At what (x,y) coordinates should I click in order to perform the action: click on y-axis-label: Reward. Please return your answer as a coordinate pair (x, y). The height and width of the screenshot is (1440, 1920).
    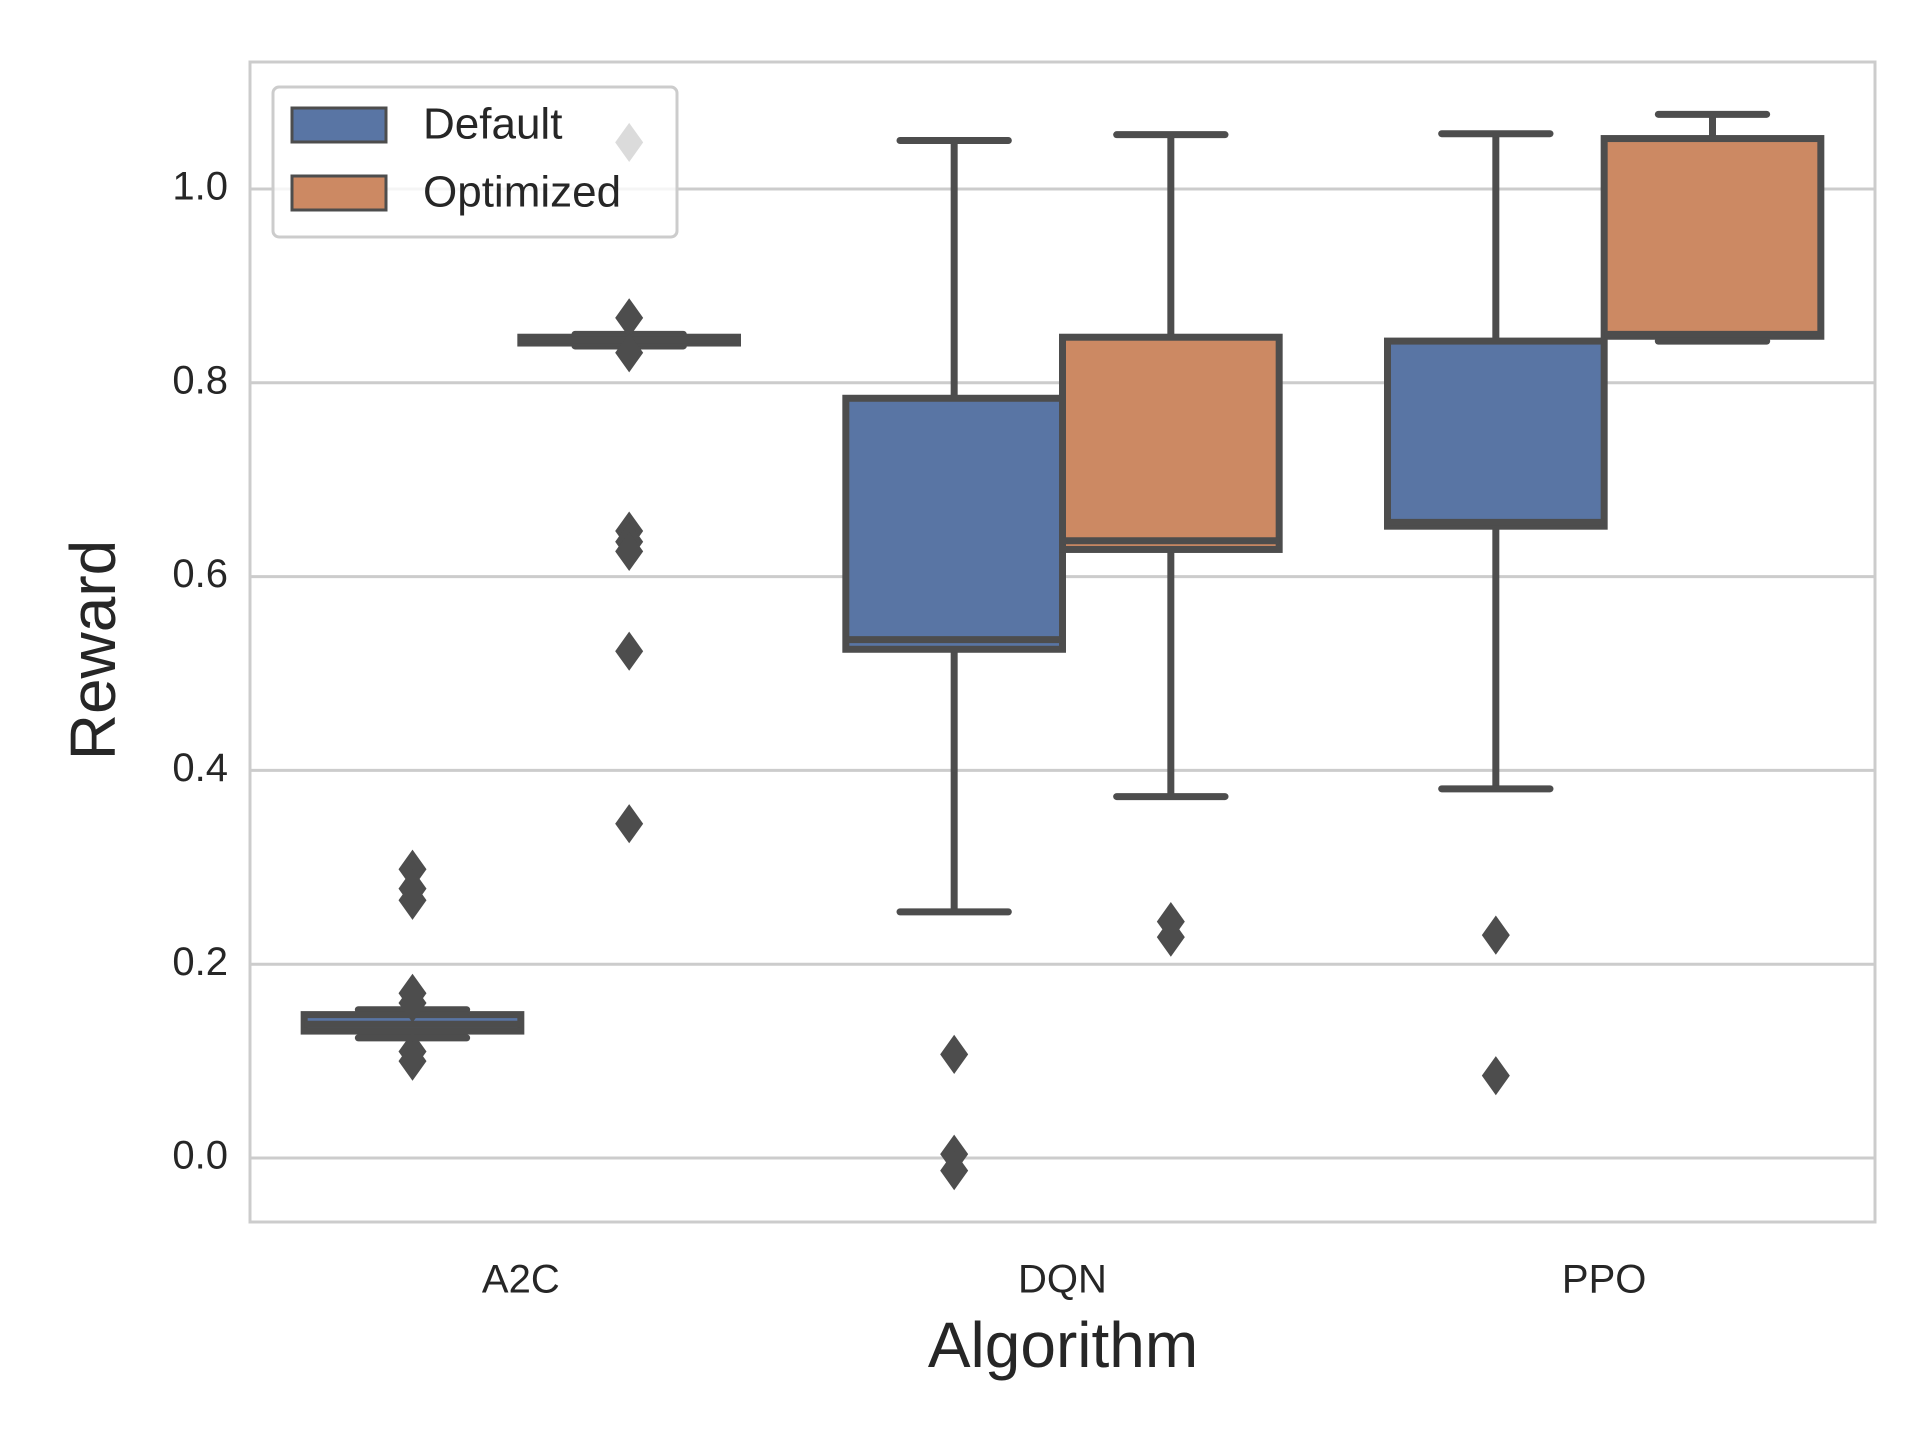
    Looking at the image, I should click on (93, 650).